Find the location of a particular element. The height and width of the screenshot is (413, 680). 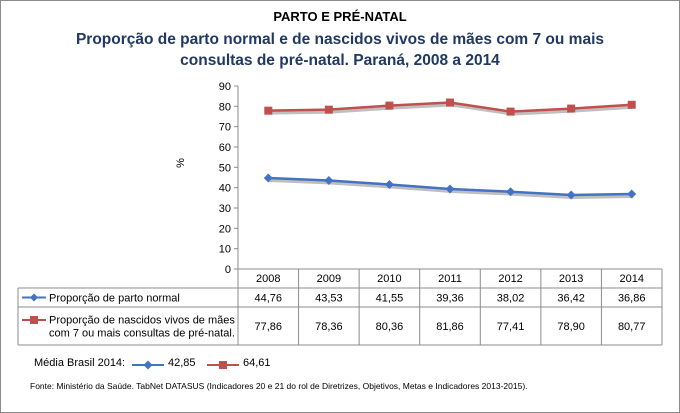

y-axis-label: % is located at coordinates (181, 163).